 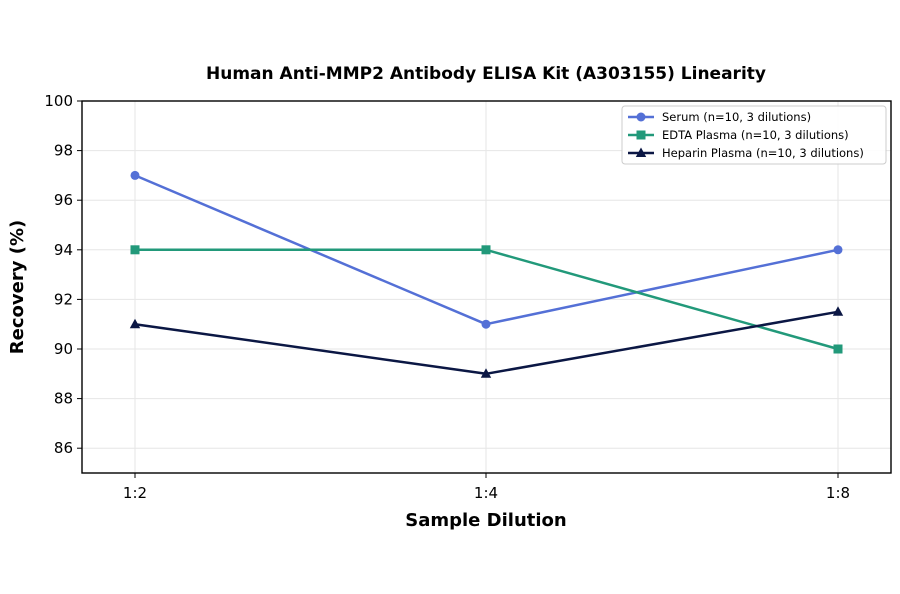 What do you see at coordinates (63, 349) in the screenshot?
I see `y-tick-label: 90` at bounding box center [63, 349].